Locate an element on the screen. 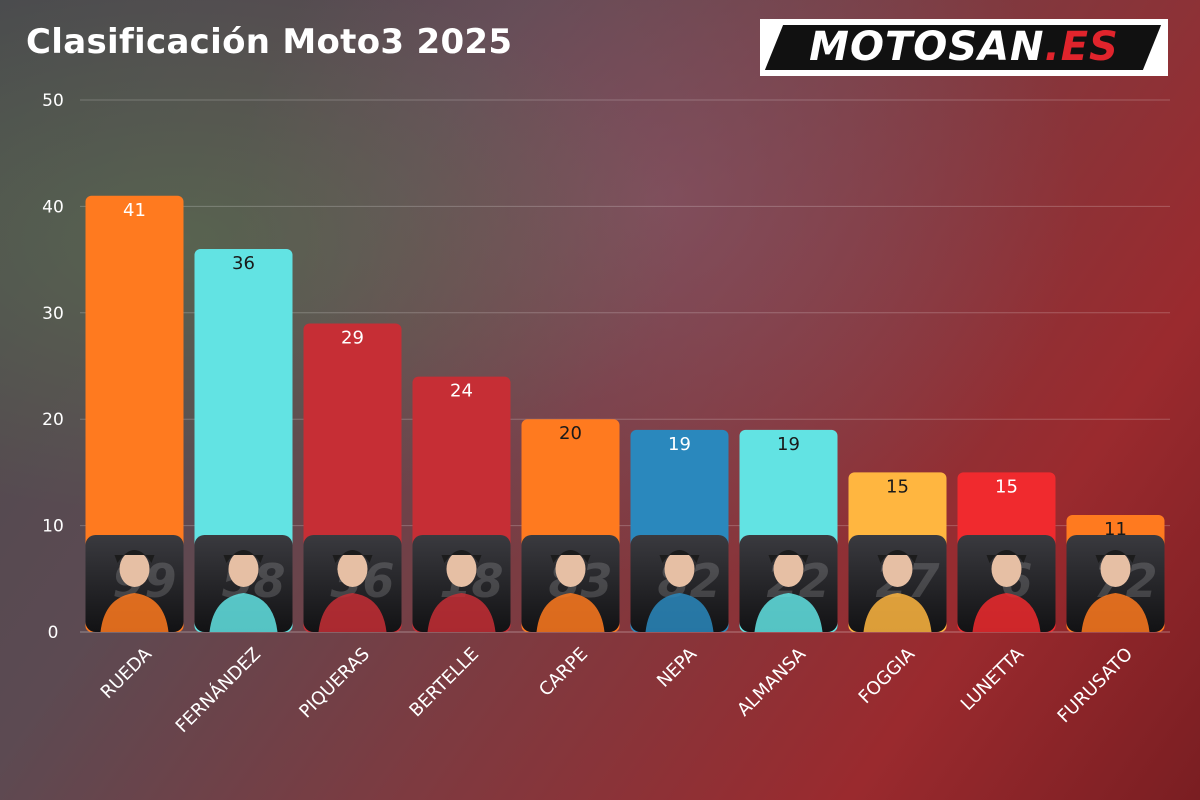 This screenshot has width=1200, height=800. data-label: 41 is located at coordinates (134, 210).